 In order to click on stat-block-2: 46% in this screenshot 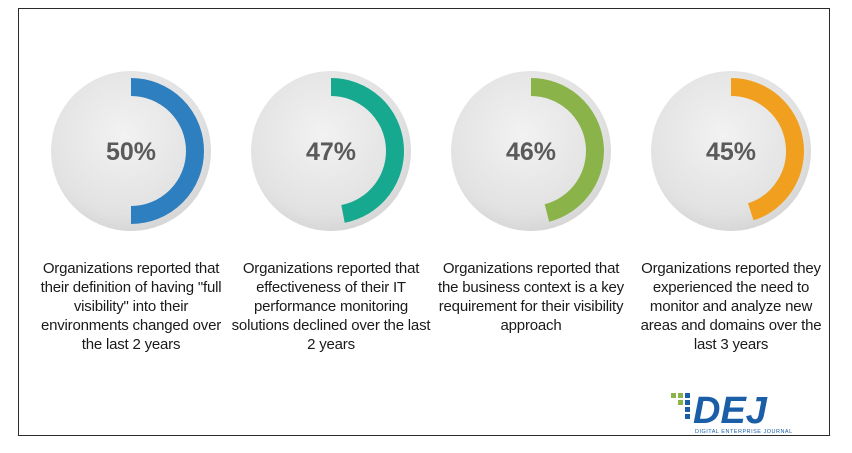, I will do `click(531, 159)`.